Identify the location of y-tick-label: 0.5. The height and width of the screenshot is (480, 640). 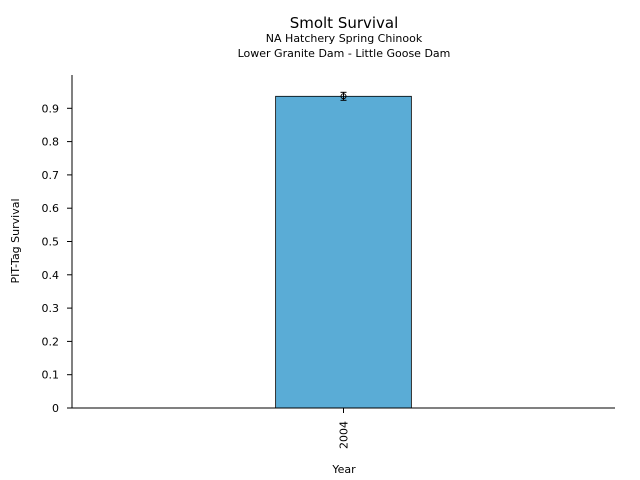
(51, 242).